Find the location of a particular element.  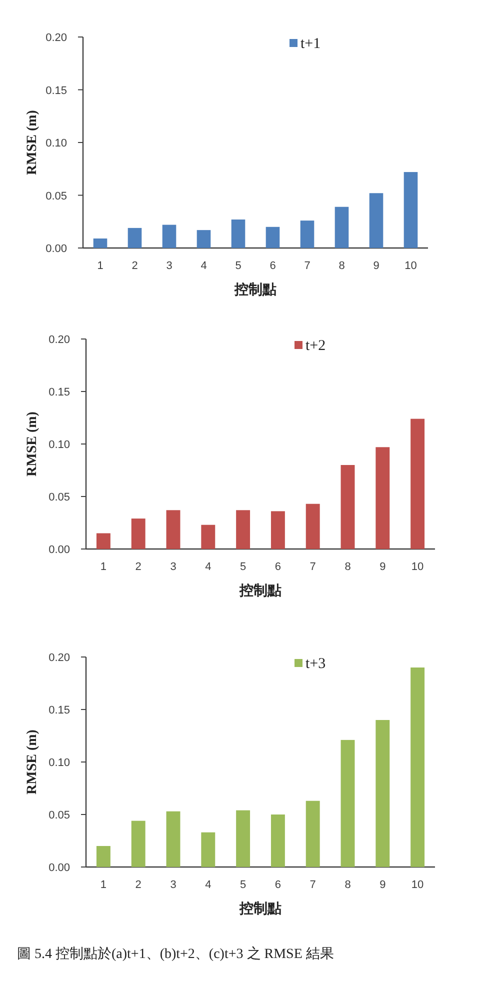

caption: 圖 5.4 控制點於(a)t+1、(b)t+2、(c)t+3 之 RMSE 結果 is located at coordinates (175, 954).